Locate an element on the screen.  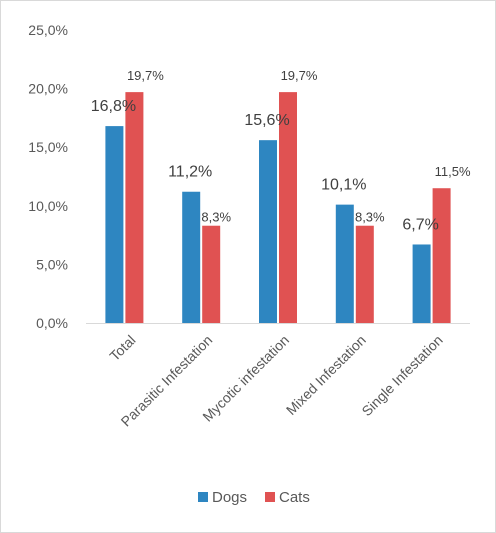
dogs-data-label: 11,2% is located at coordinates (190, 172).